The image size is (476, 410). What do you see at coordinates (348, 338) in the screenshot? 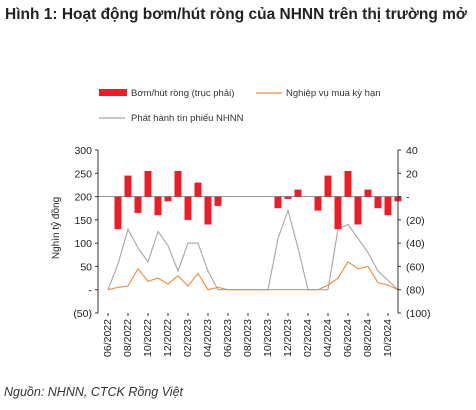
I see `x-tick-label: 06/2024` at bounding box center [348, 338].